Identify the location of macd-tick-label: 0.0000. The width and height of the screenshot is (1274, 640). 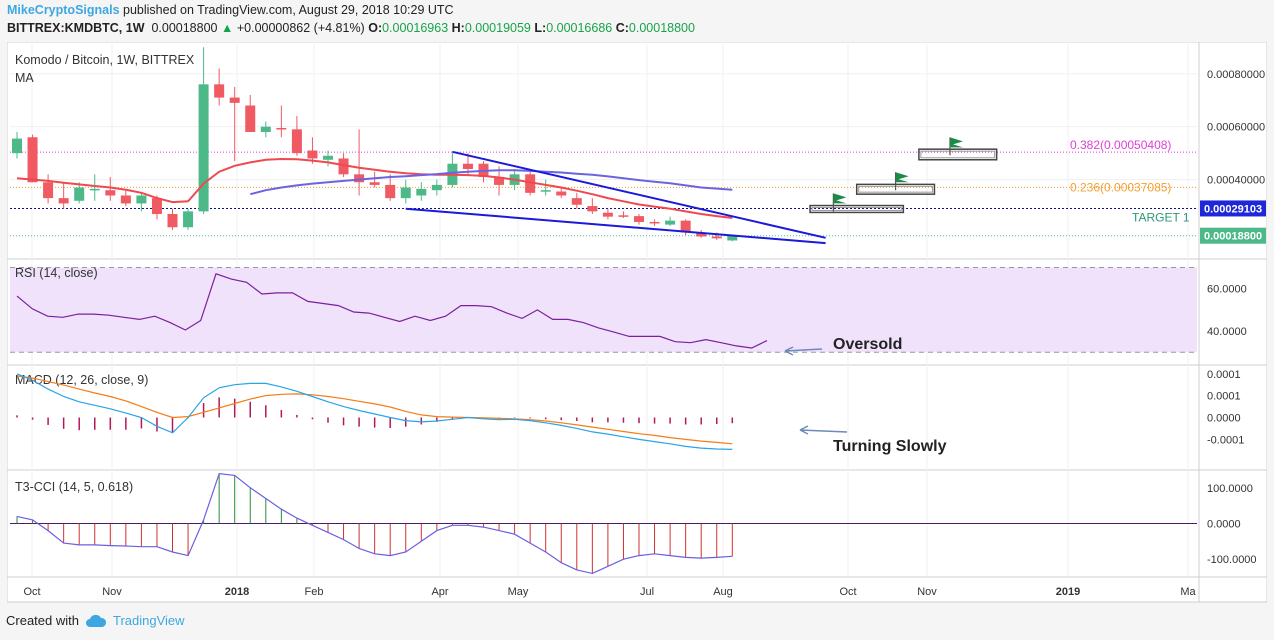
(1224, 419).